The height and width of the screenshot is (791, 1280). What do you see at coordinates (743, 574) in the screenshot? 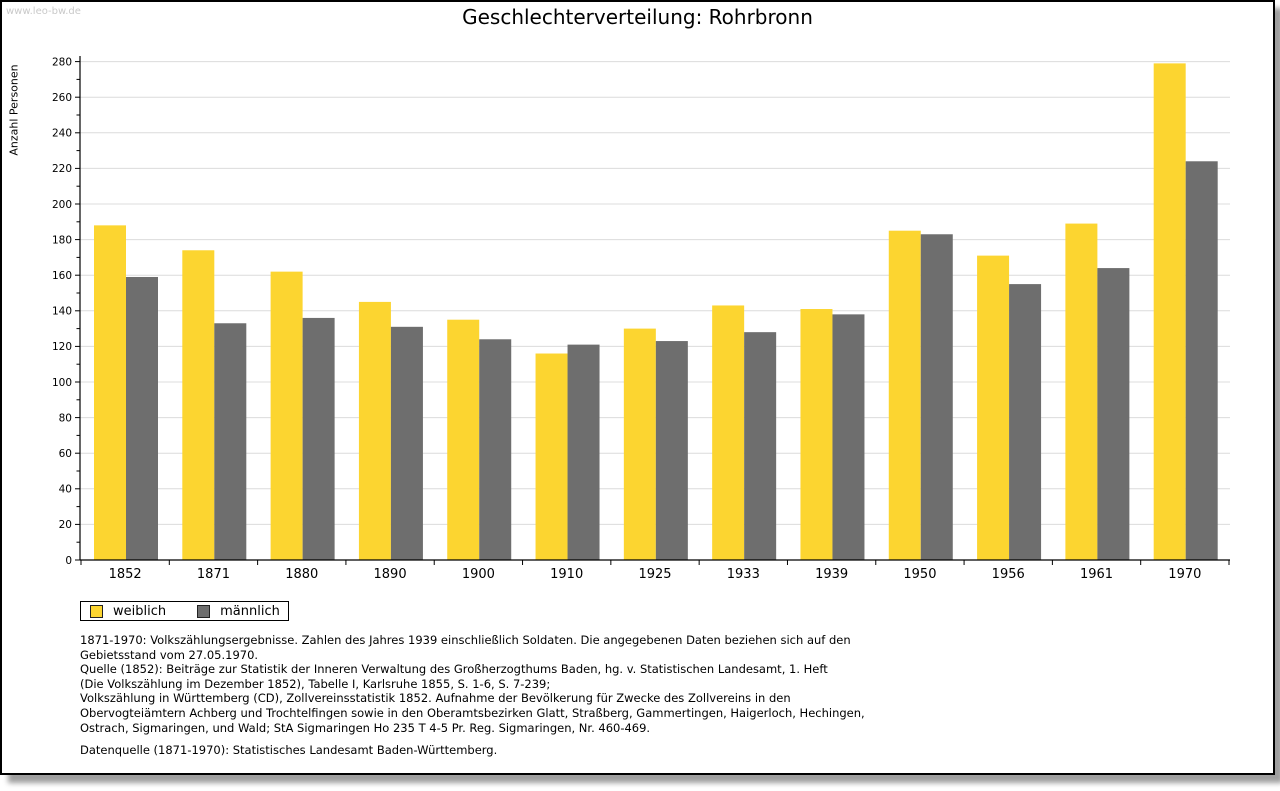
I see `x-tick-label: 1933` at bounding box center [743, 574].